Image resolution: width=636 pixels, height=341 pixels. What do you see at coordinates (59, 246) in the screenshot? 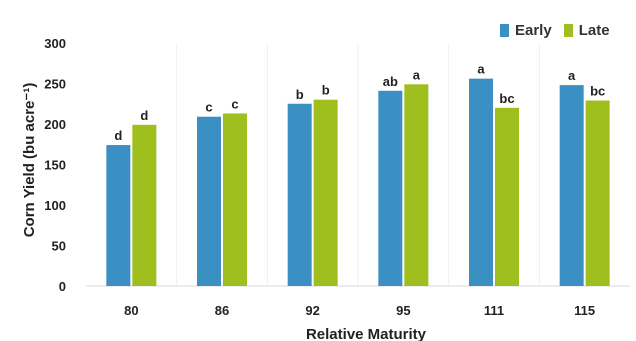
I see `y-tick-label: 50` at bounding box center [59, 246].